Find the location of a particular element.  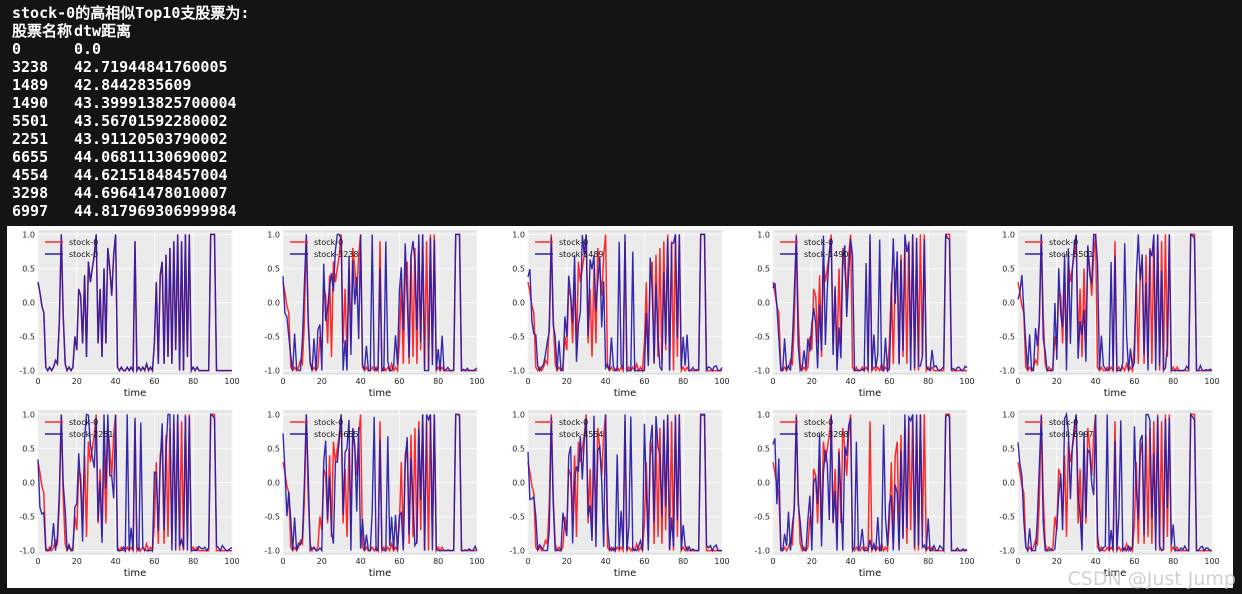

legend-label: stock-3238 is located at coordinates (336, 254).